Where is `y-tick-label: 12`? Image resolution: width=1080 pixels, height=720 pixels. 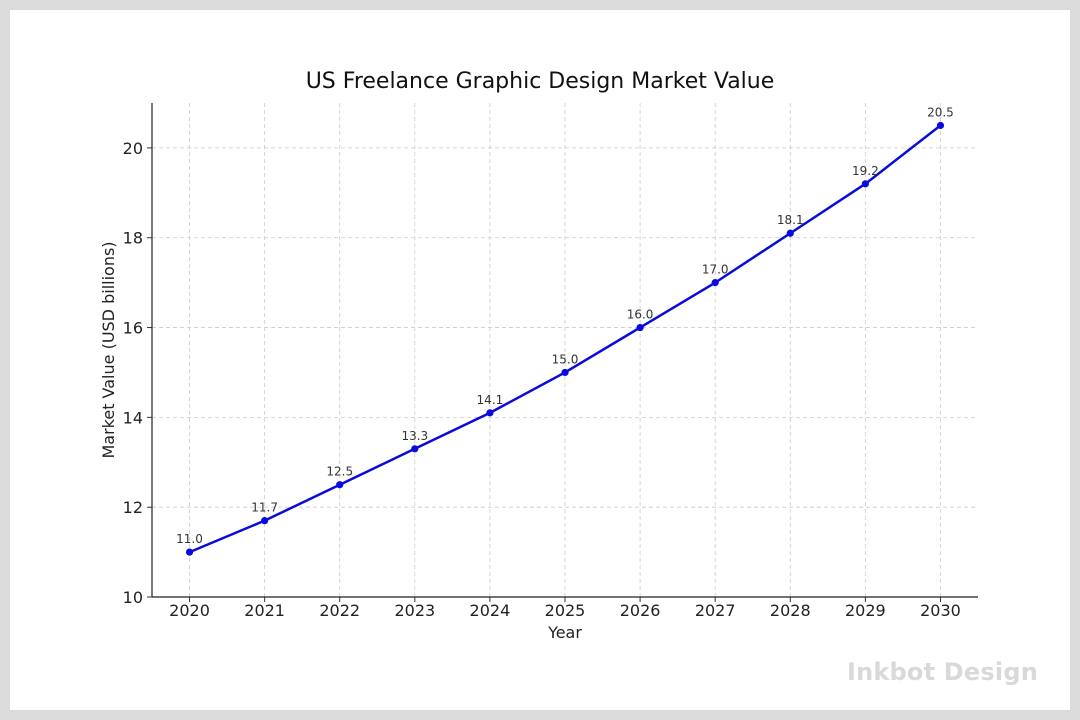
y-tick-label: 12 is located at coordinates (133, 507).